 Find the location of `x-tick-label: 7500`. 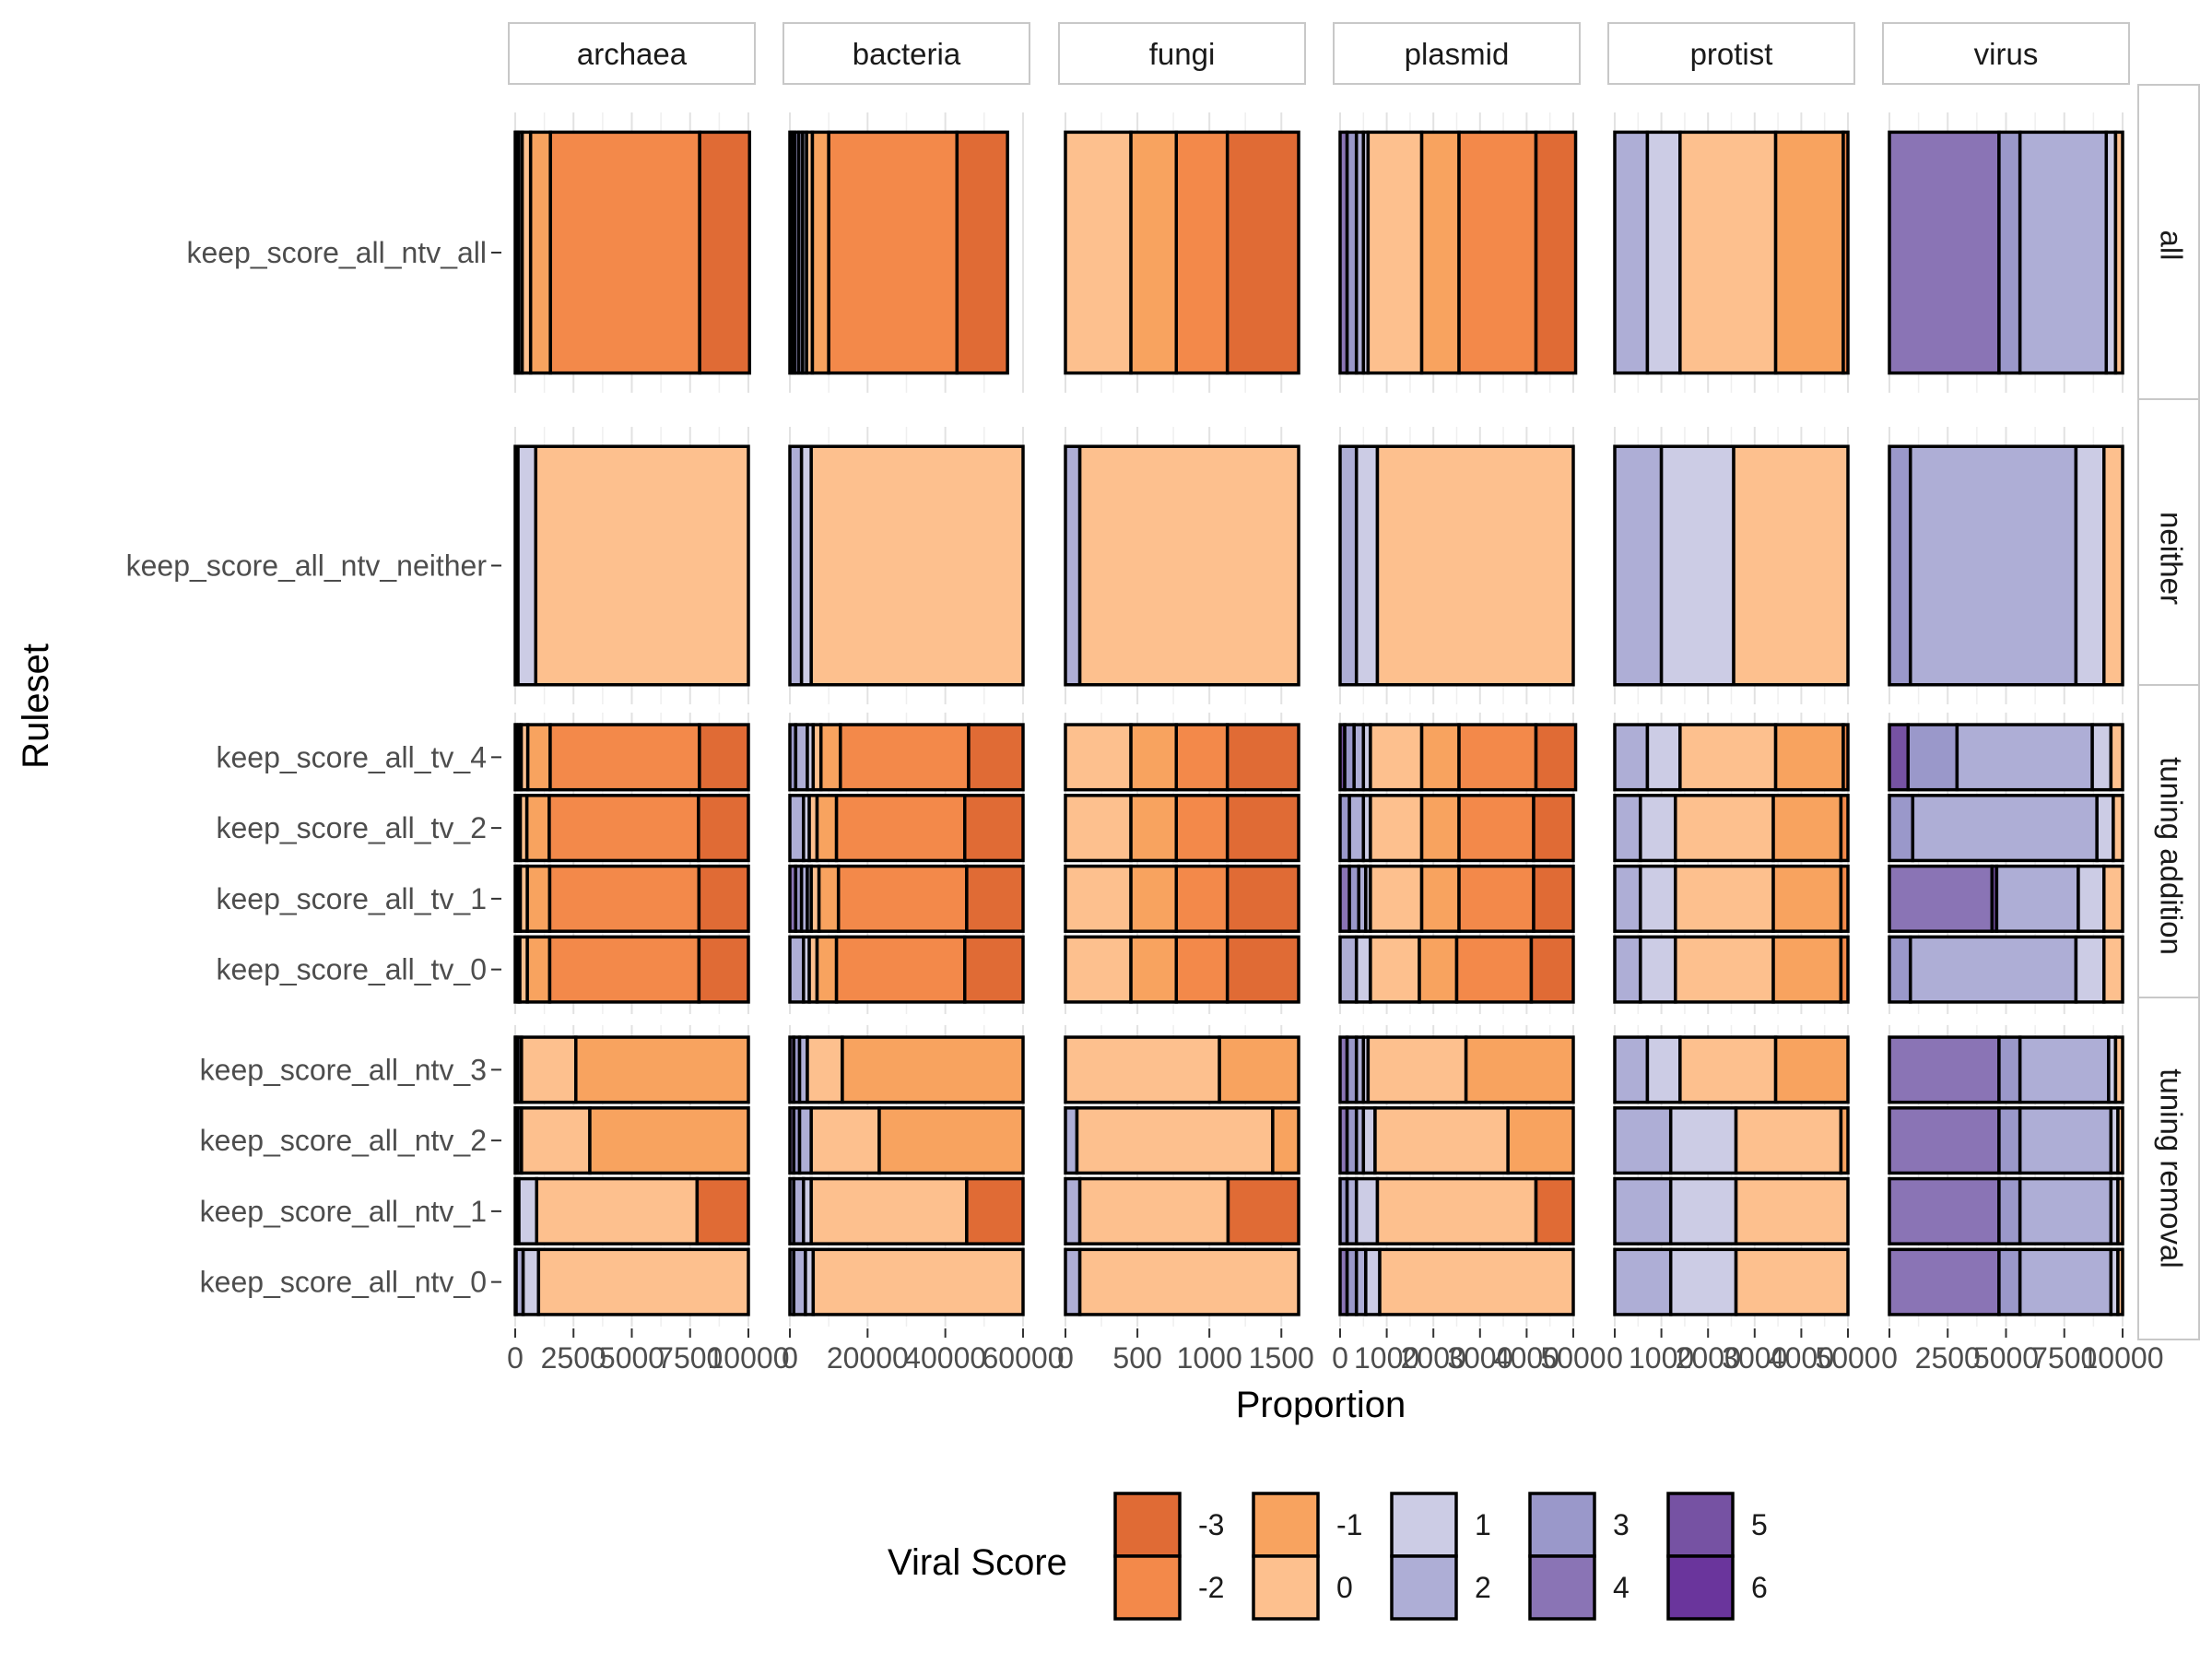

x-tick-label: 7500 is located at coordinates (690, 1358).